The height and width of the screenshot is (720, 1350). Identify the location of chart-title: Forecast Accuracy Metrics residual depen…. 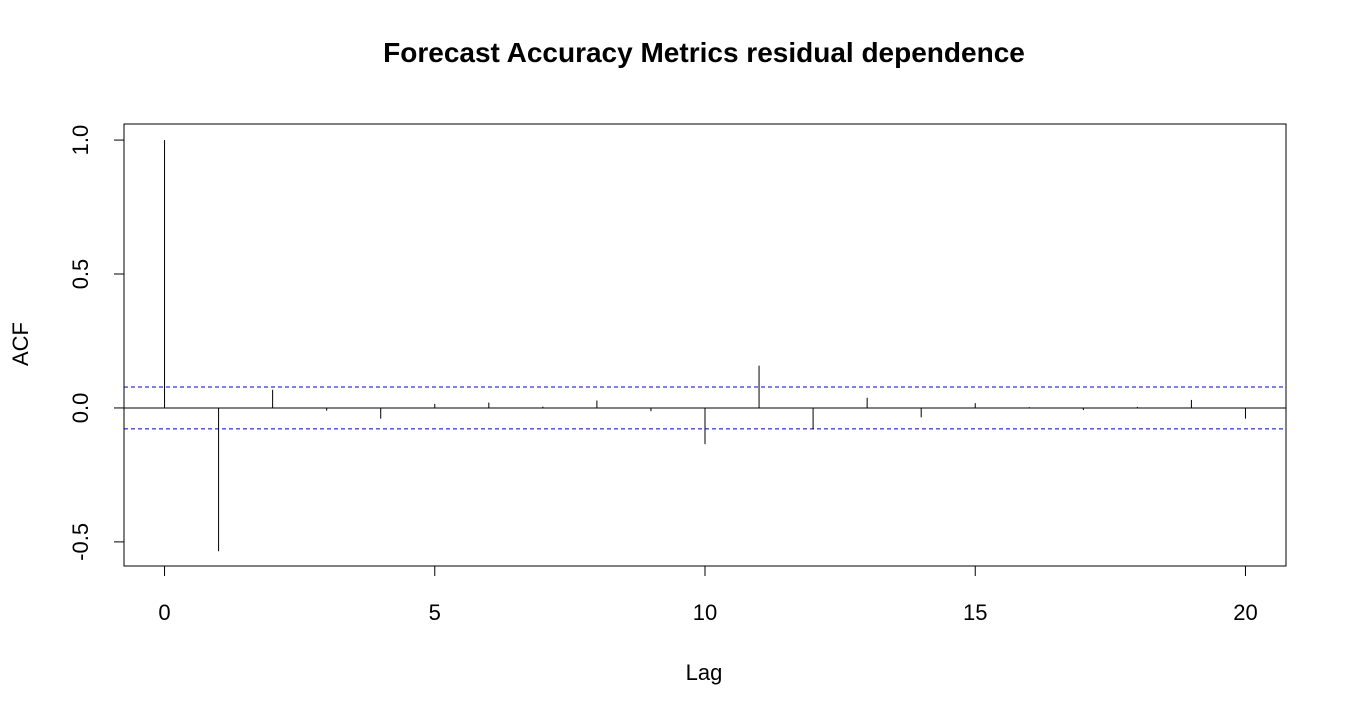
(704, 52).